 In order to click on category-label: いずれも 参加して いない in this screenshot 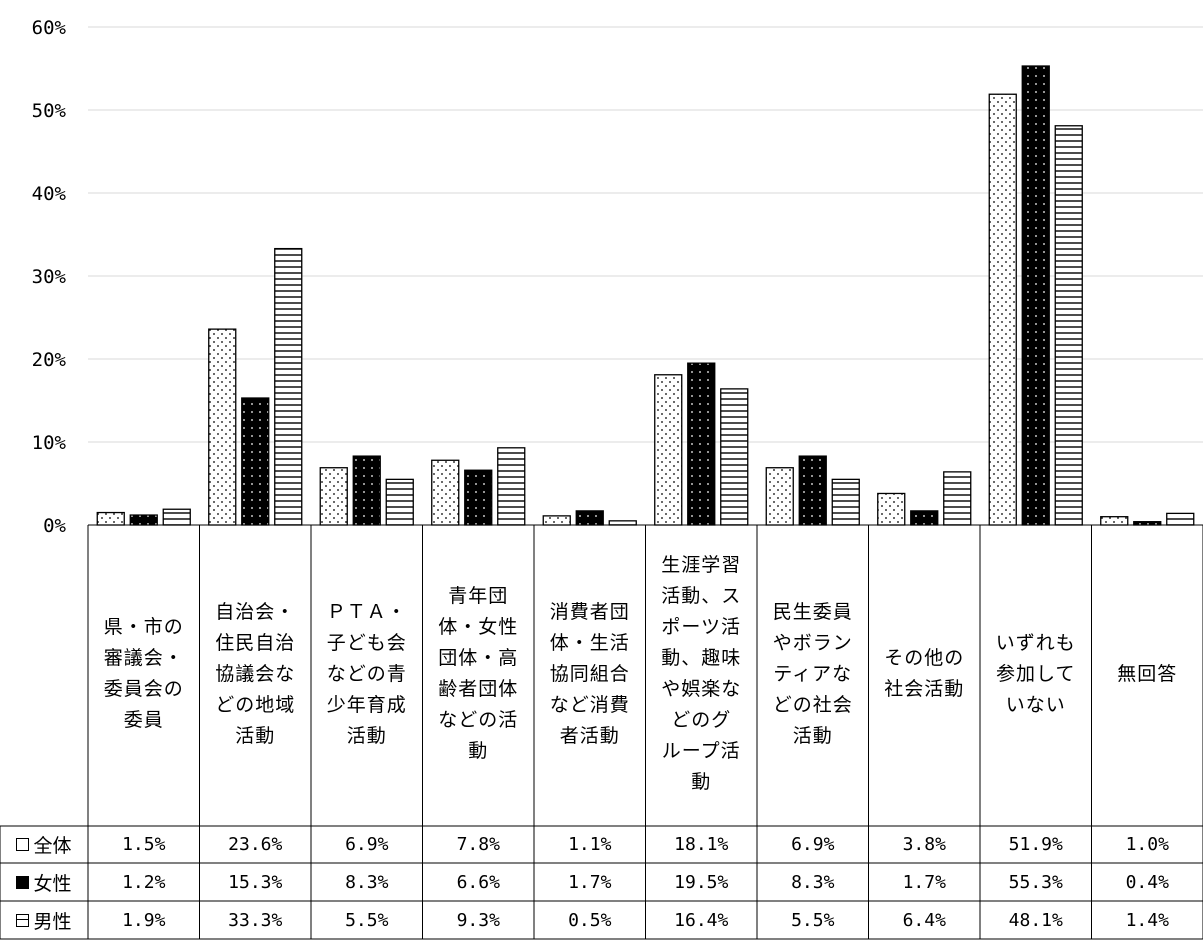, I will do `click(1035, 673)`.